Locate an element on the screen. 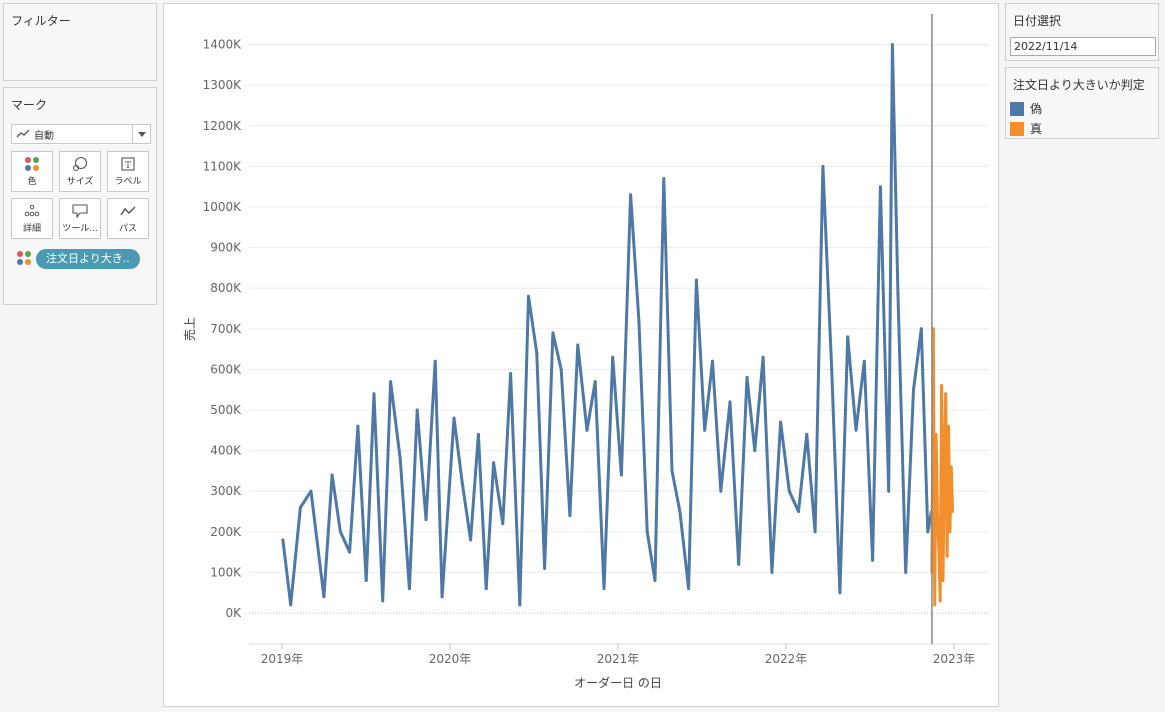 Image resolution: width=1165 pixels, height=712 pixels. chevron-down-icon is located at coordinates (141, 134).